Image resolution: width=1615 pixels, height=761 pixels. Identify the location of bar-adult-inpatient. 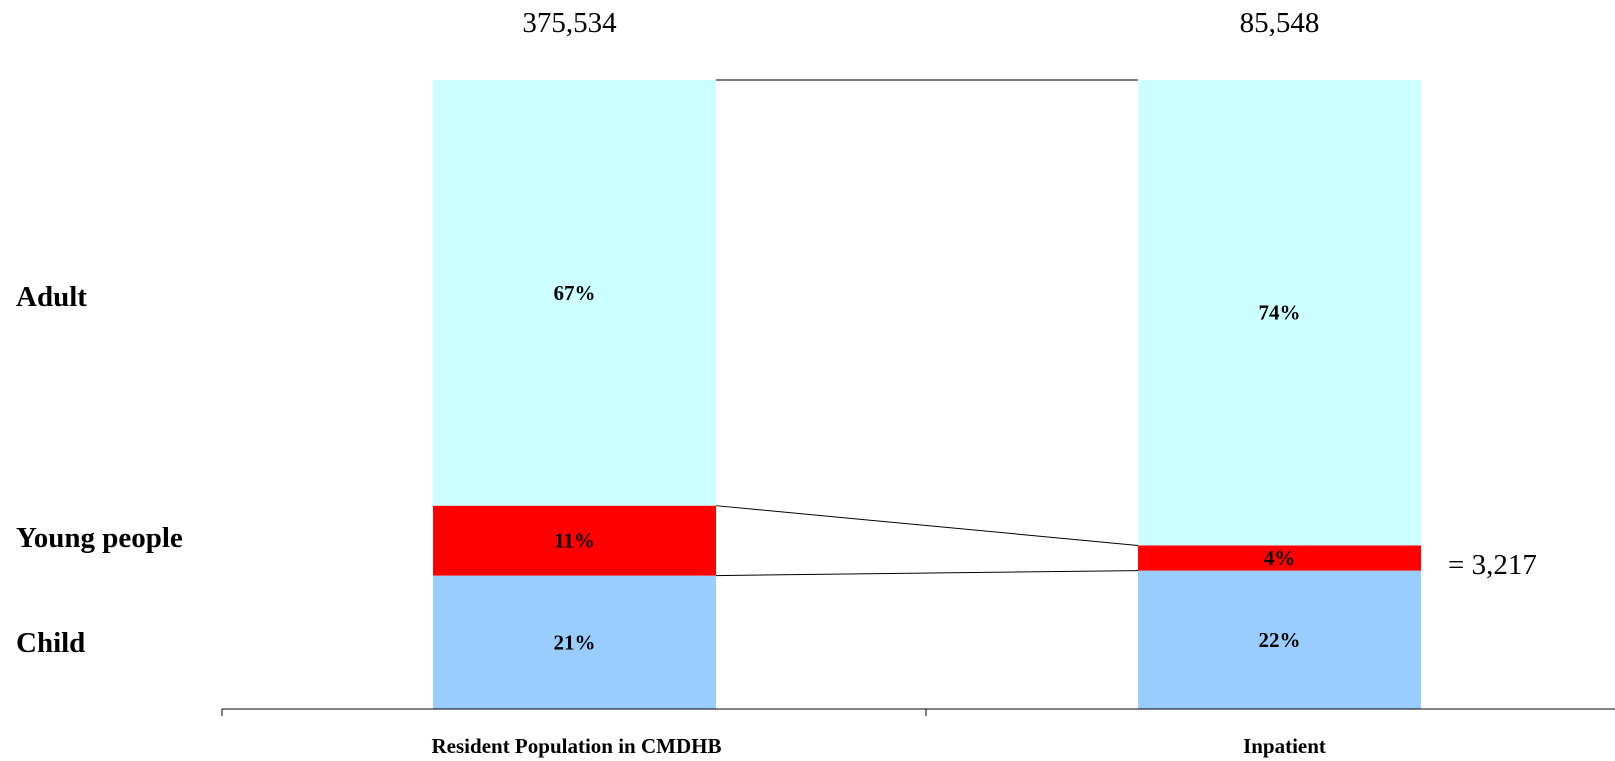
(1279, 313).